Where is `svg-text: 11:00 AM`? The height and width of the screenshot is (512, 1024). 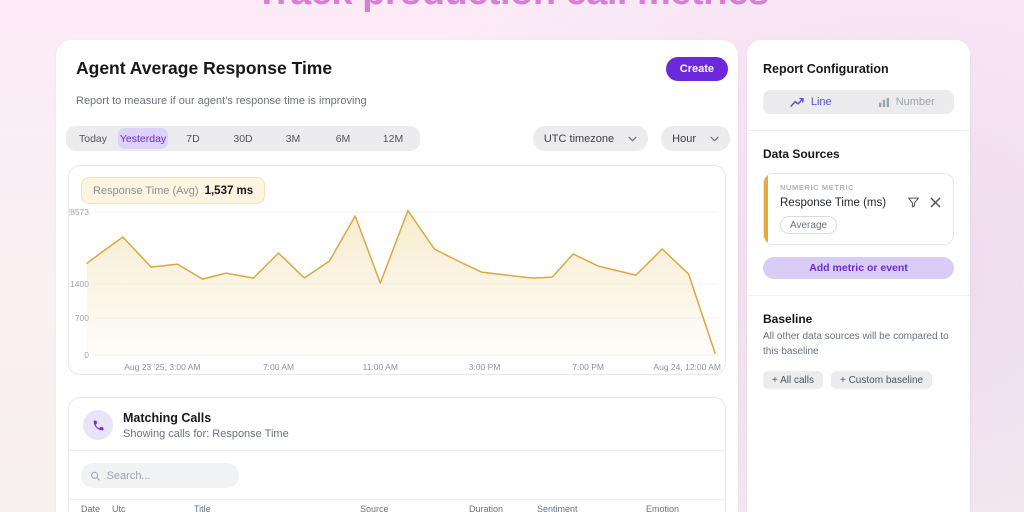 svg-text: 11:00 AM is located at coordinates (380, 367).